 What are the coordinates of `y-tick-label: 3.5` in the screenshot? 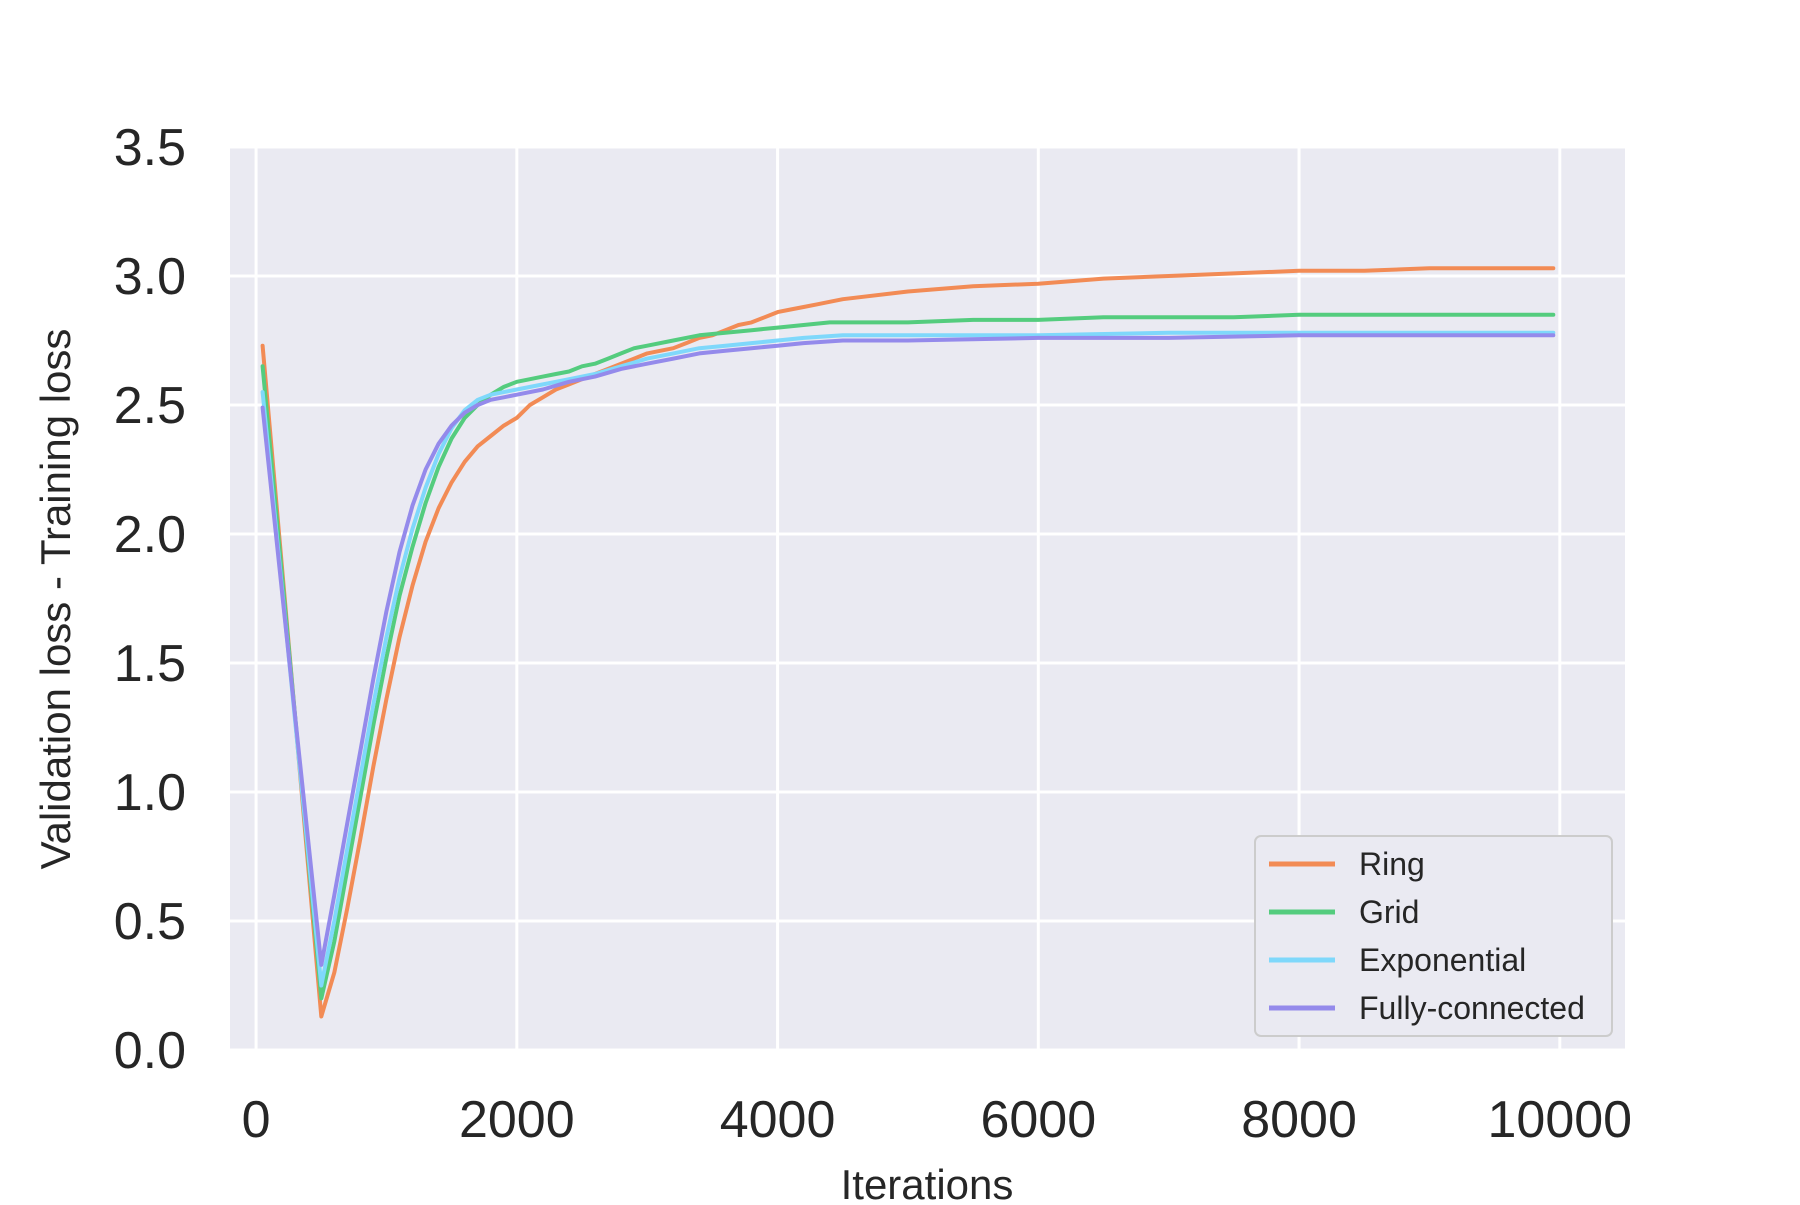 It's located at (150, 148).